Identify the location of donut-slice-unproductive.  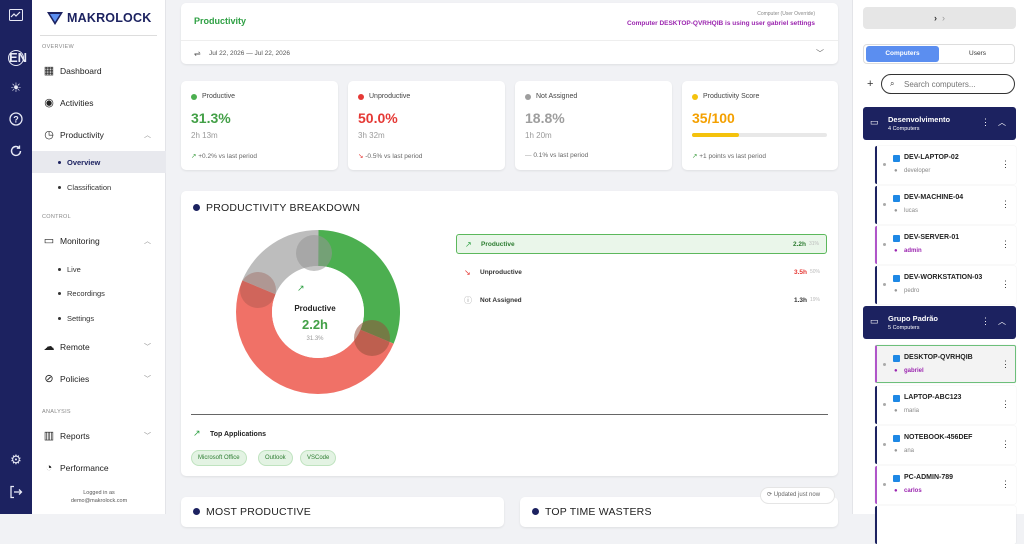
(315, 337).